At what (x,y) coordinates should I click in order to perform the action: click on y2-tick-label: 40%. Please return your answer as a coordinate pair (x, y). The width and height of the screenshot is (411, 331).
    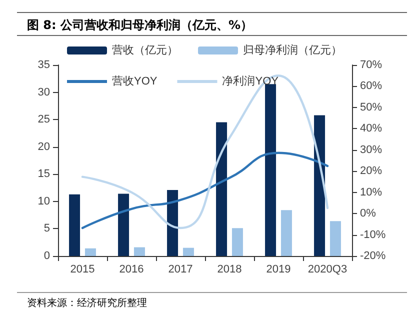
    Looking at the image, I should click on (371, 128).